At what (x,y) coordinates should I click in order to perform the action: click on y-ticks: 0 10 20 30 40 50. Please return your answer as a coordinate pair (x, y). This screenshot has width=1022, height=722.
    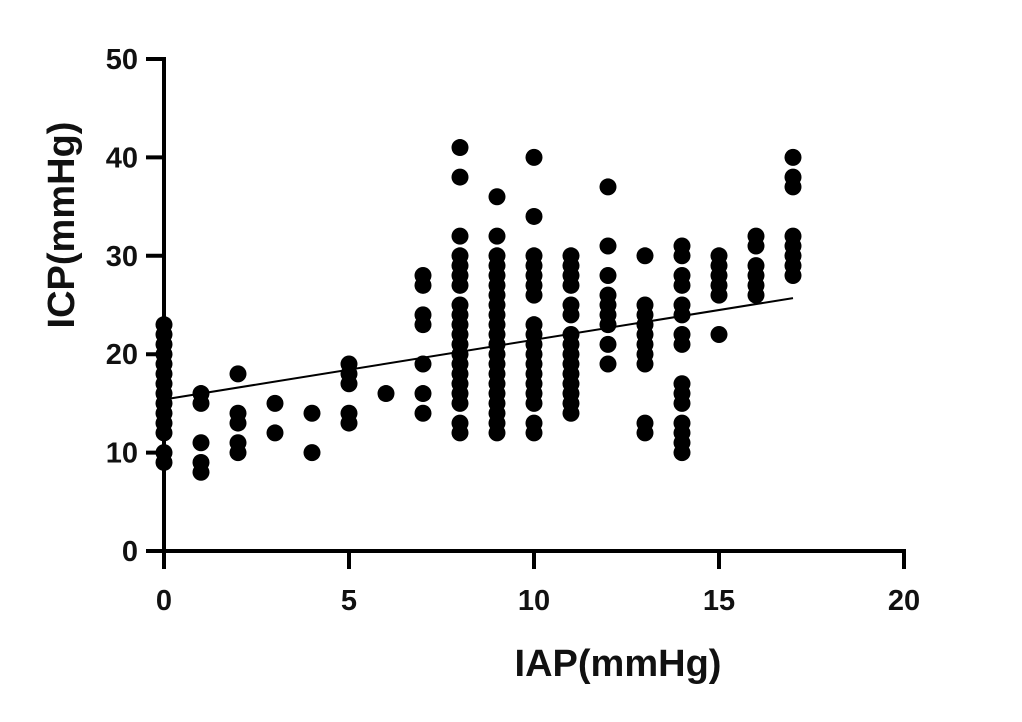
    Looking at the image, I should click on (135, 306).